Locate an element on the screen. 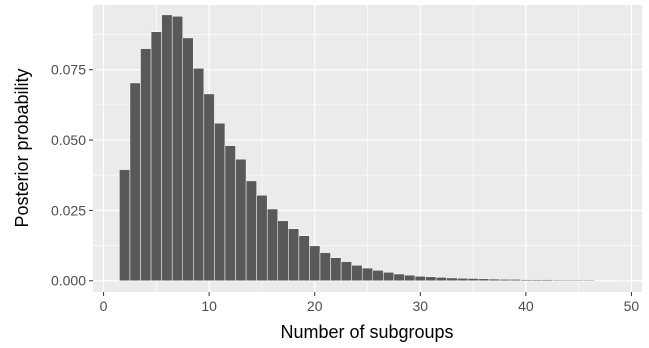 The image size is (649, 348). x-tick-label: 50 is located at coordinates (632, 306).